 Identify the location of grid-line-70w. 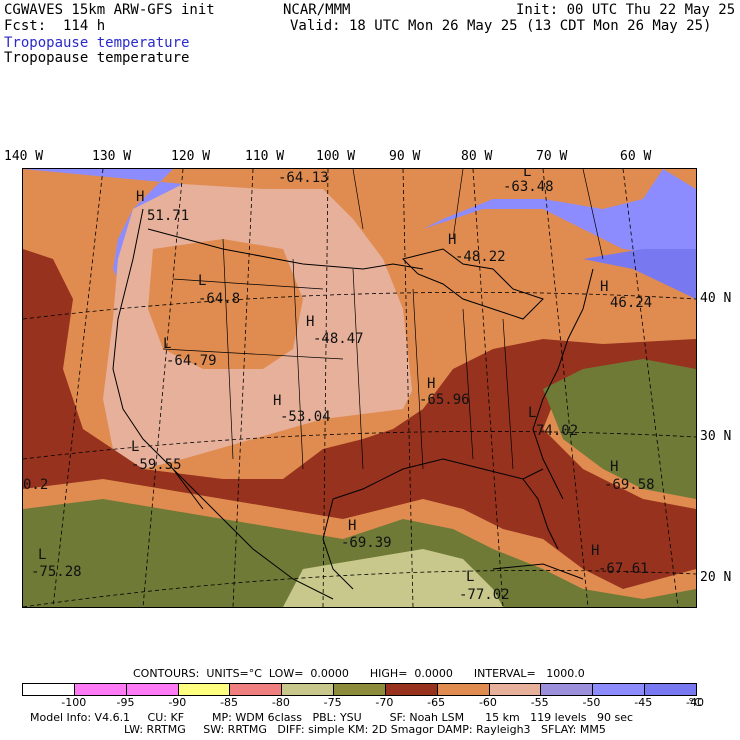
(565, 388).